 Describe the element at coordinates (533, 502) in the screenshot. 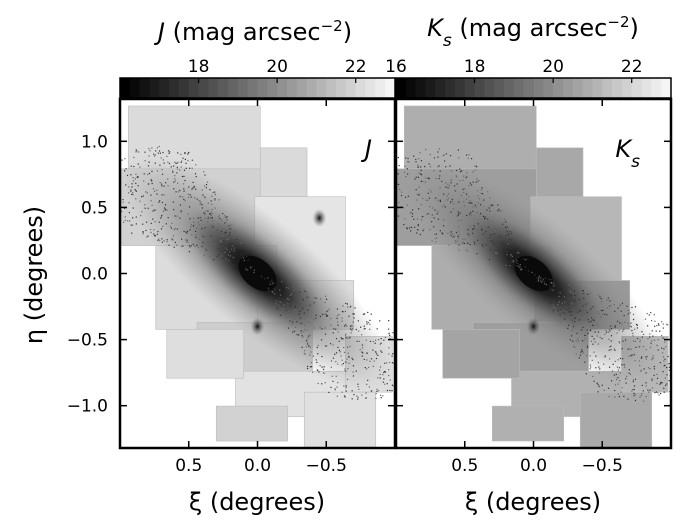

I see `x-axis-label-ks: ξ (degrees)` at that location.